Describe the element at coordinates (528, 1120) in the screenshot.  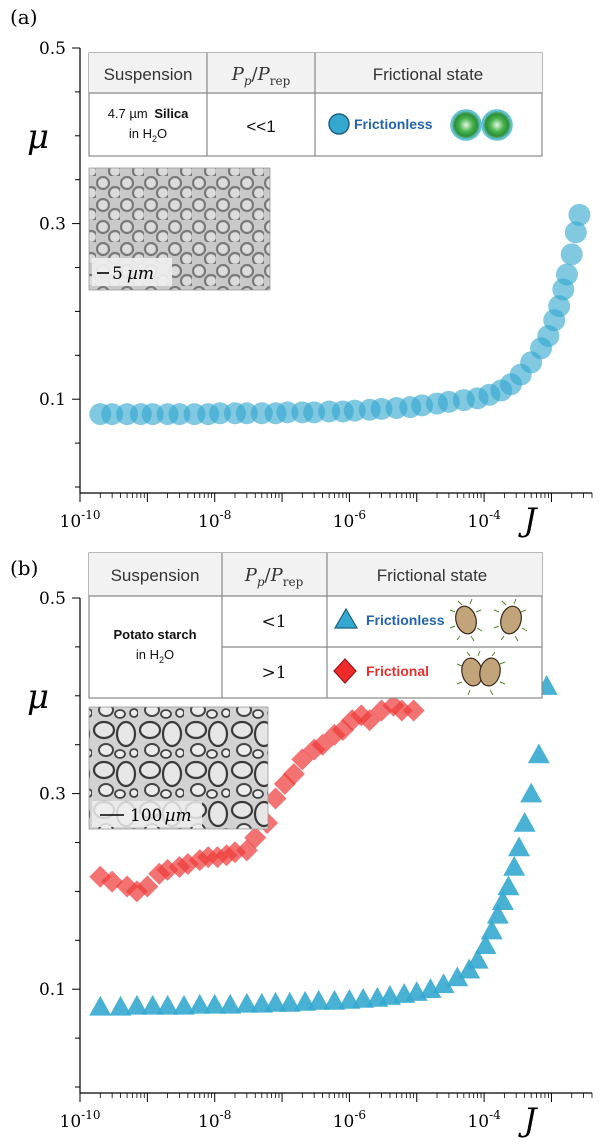
I see `p1-x-axis-label: J` at that location.